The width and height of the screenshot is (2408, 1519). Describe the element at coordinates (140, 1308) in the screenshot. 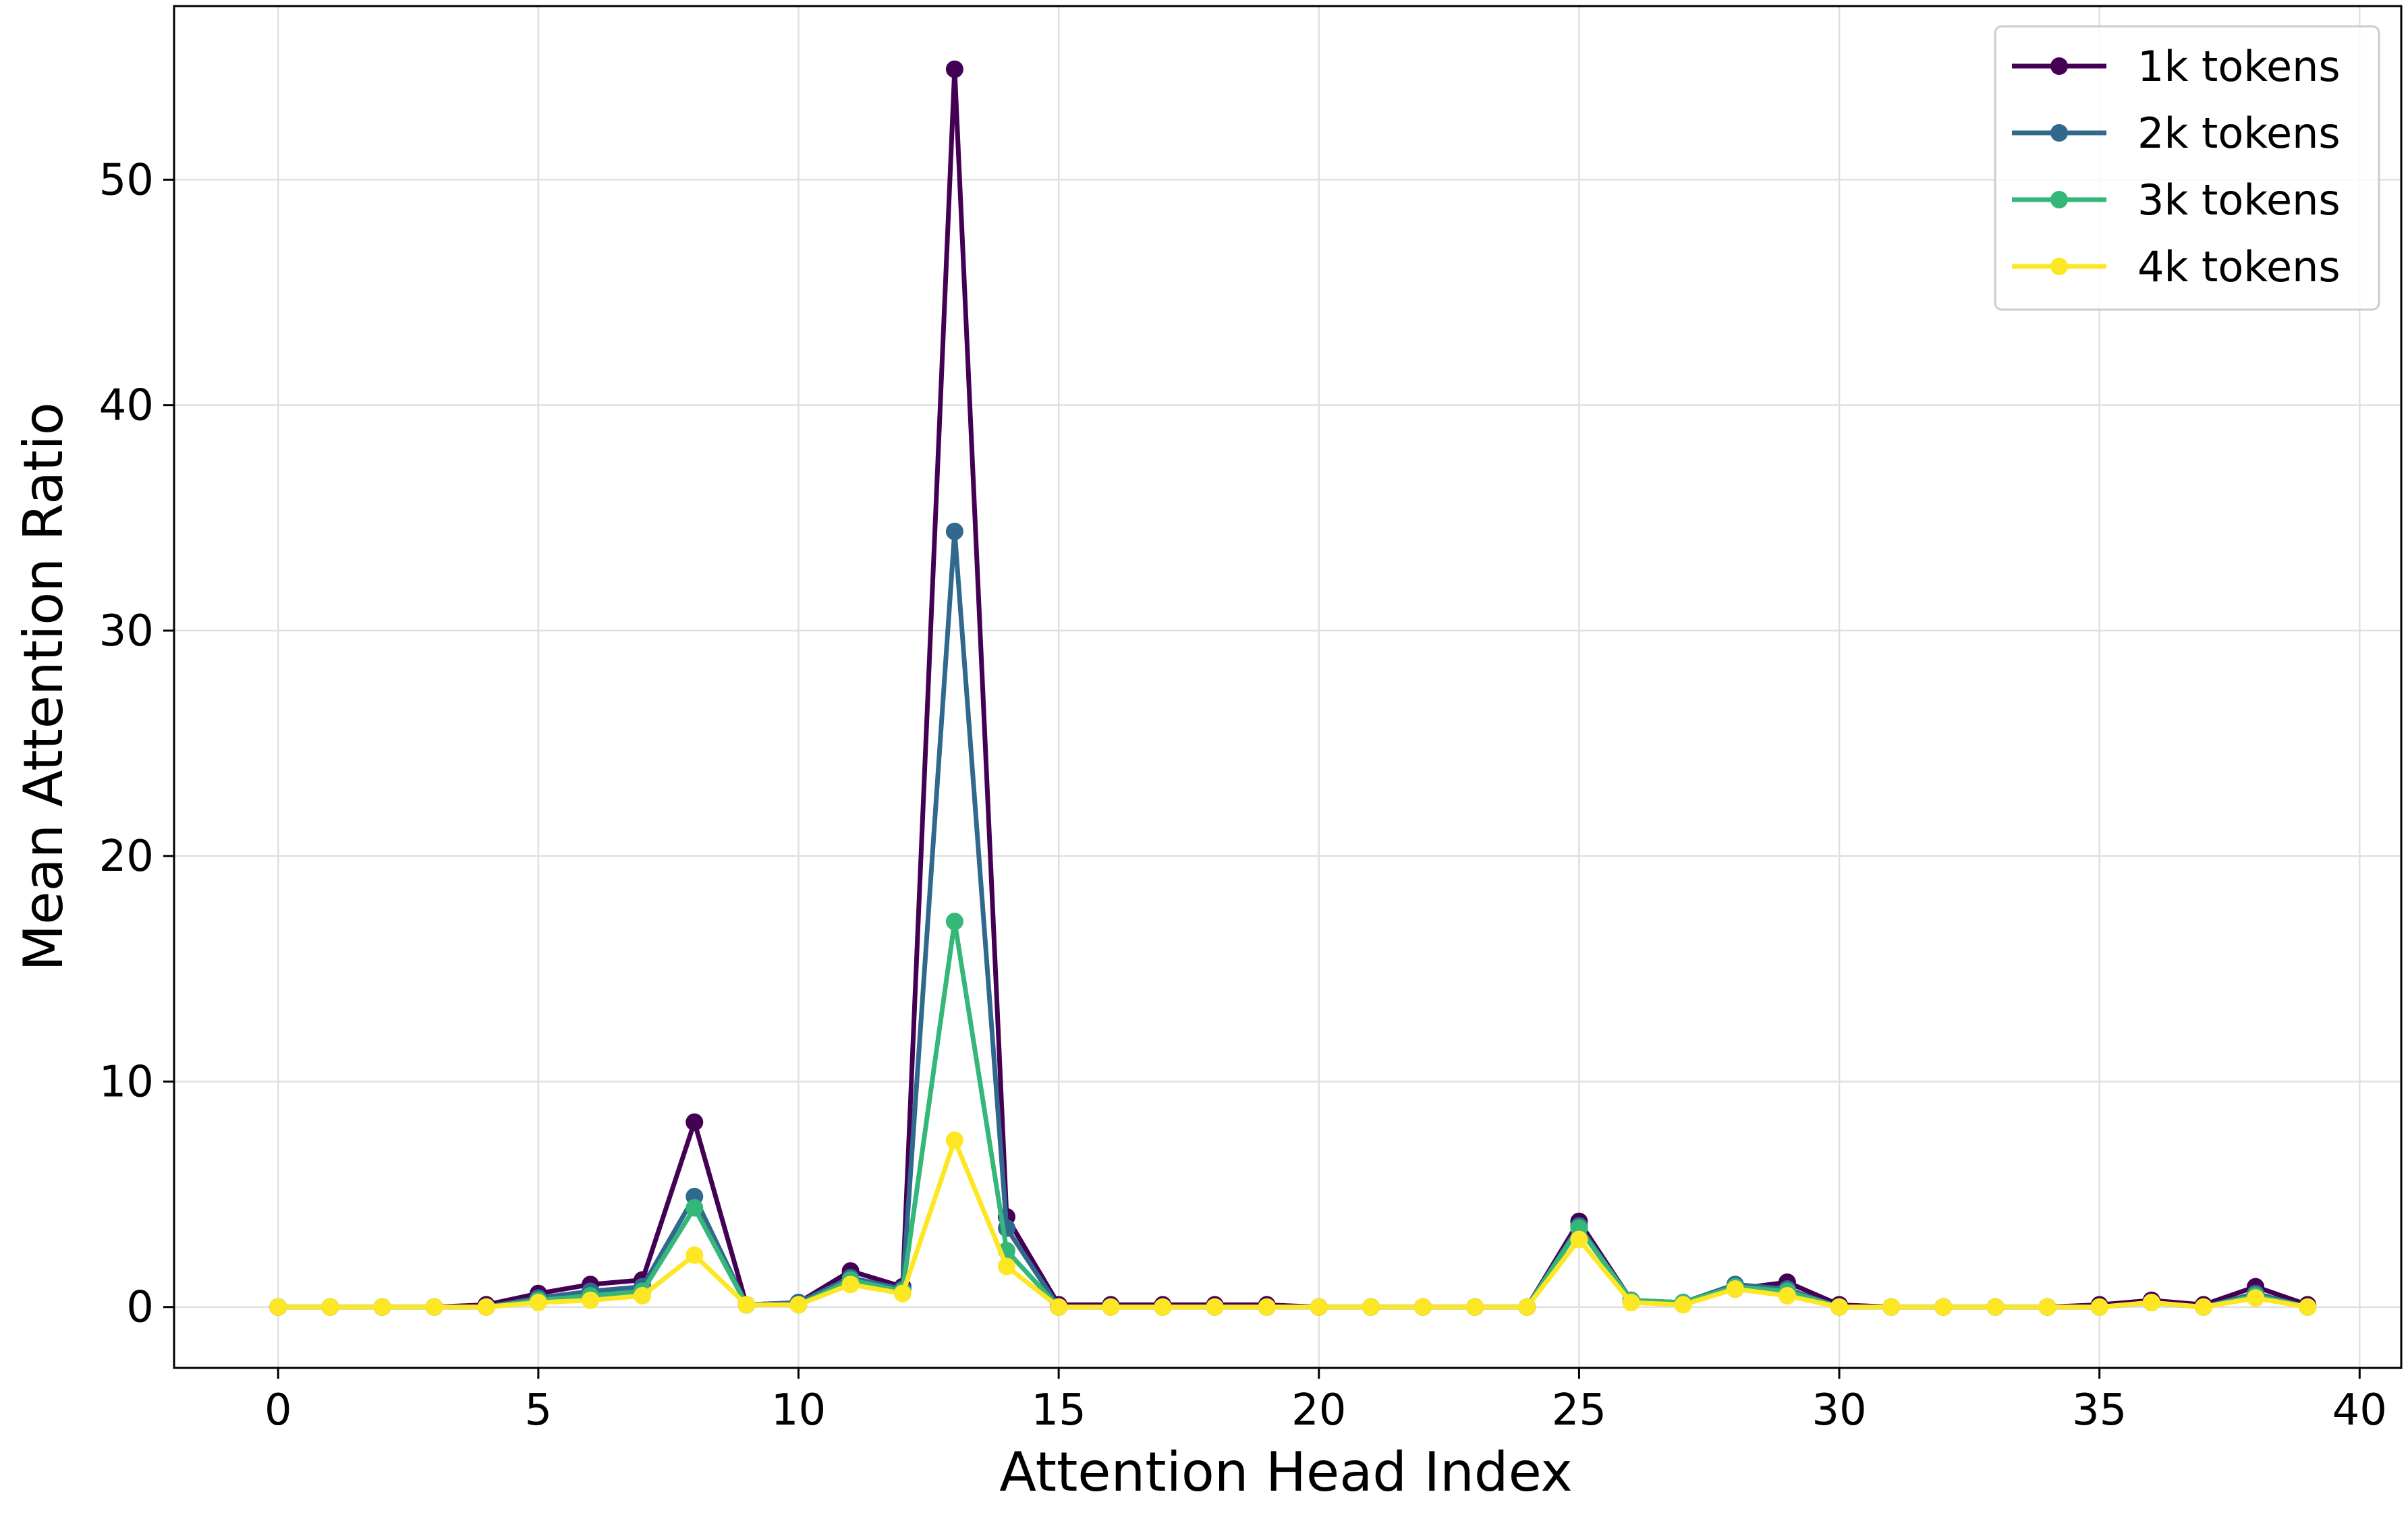

I see `y-tick-label: 0` at that location.